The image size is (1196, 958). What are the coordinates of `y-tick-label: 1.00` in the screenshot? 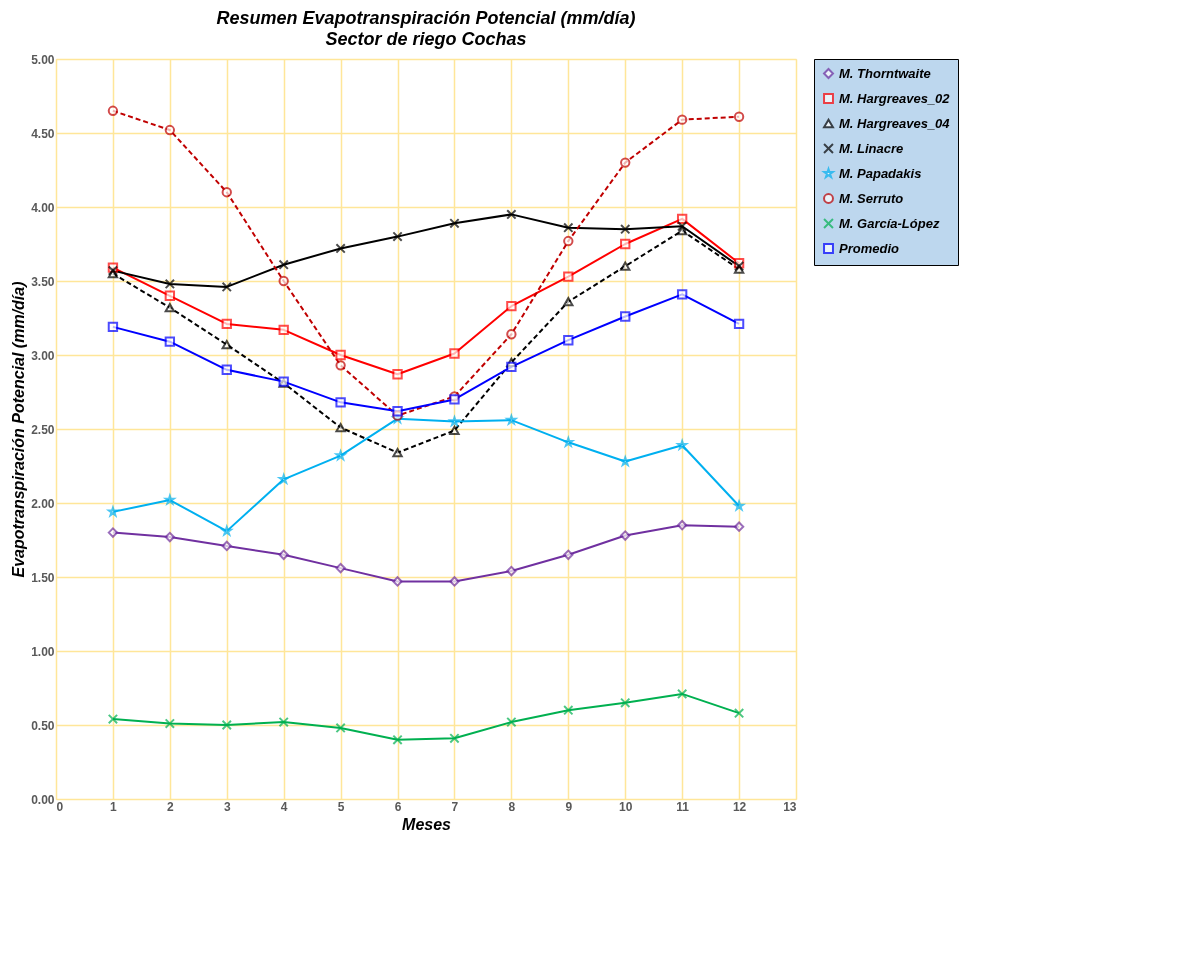 It's located at (43, 651).